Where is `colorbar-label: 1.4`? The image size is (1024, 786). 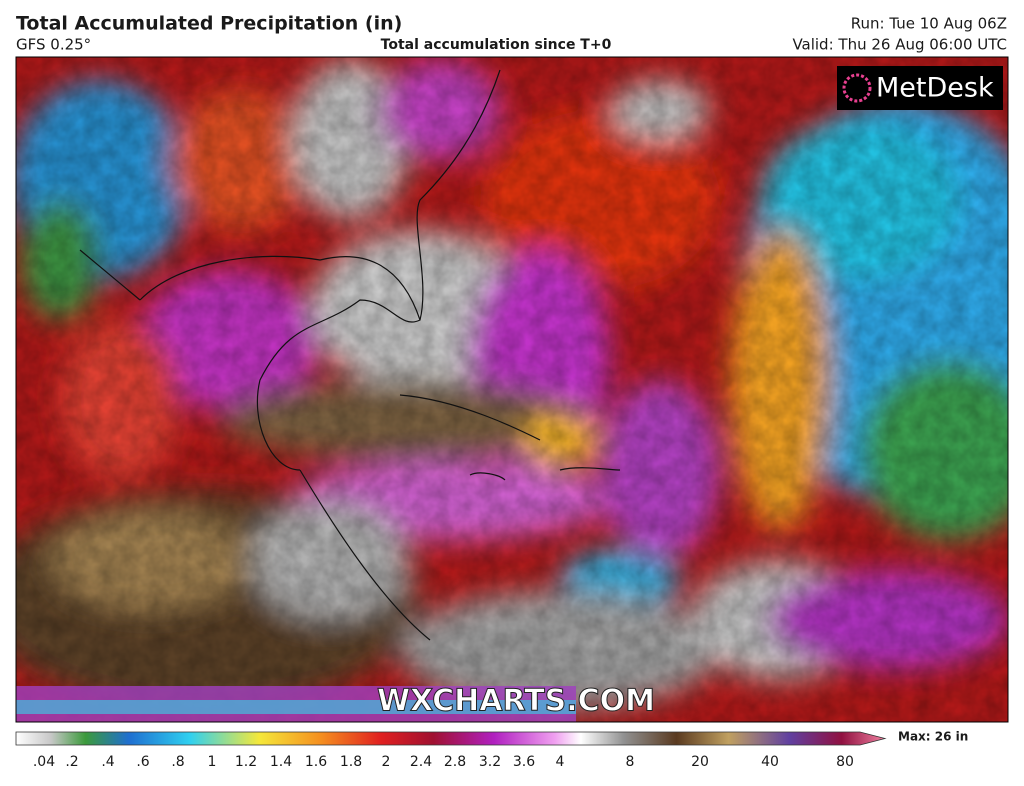 colorbar-label: 1.4 is located at coordinates (281, 762).